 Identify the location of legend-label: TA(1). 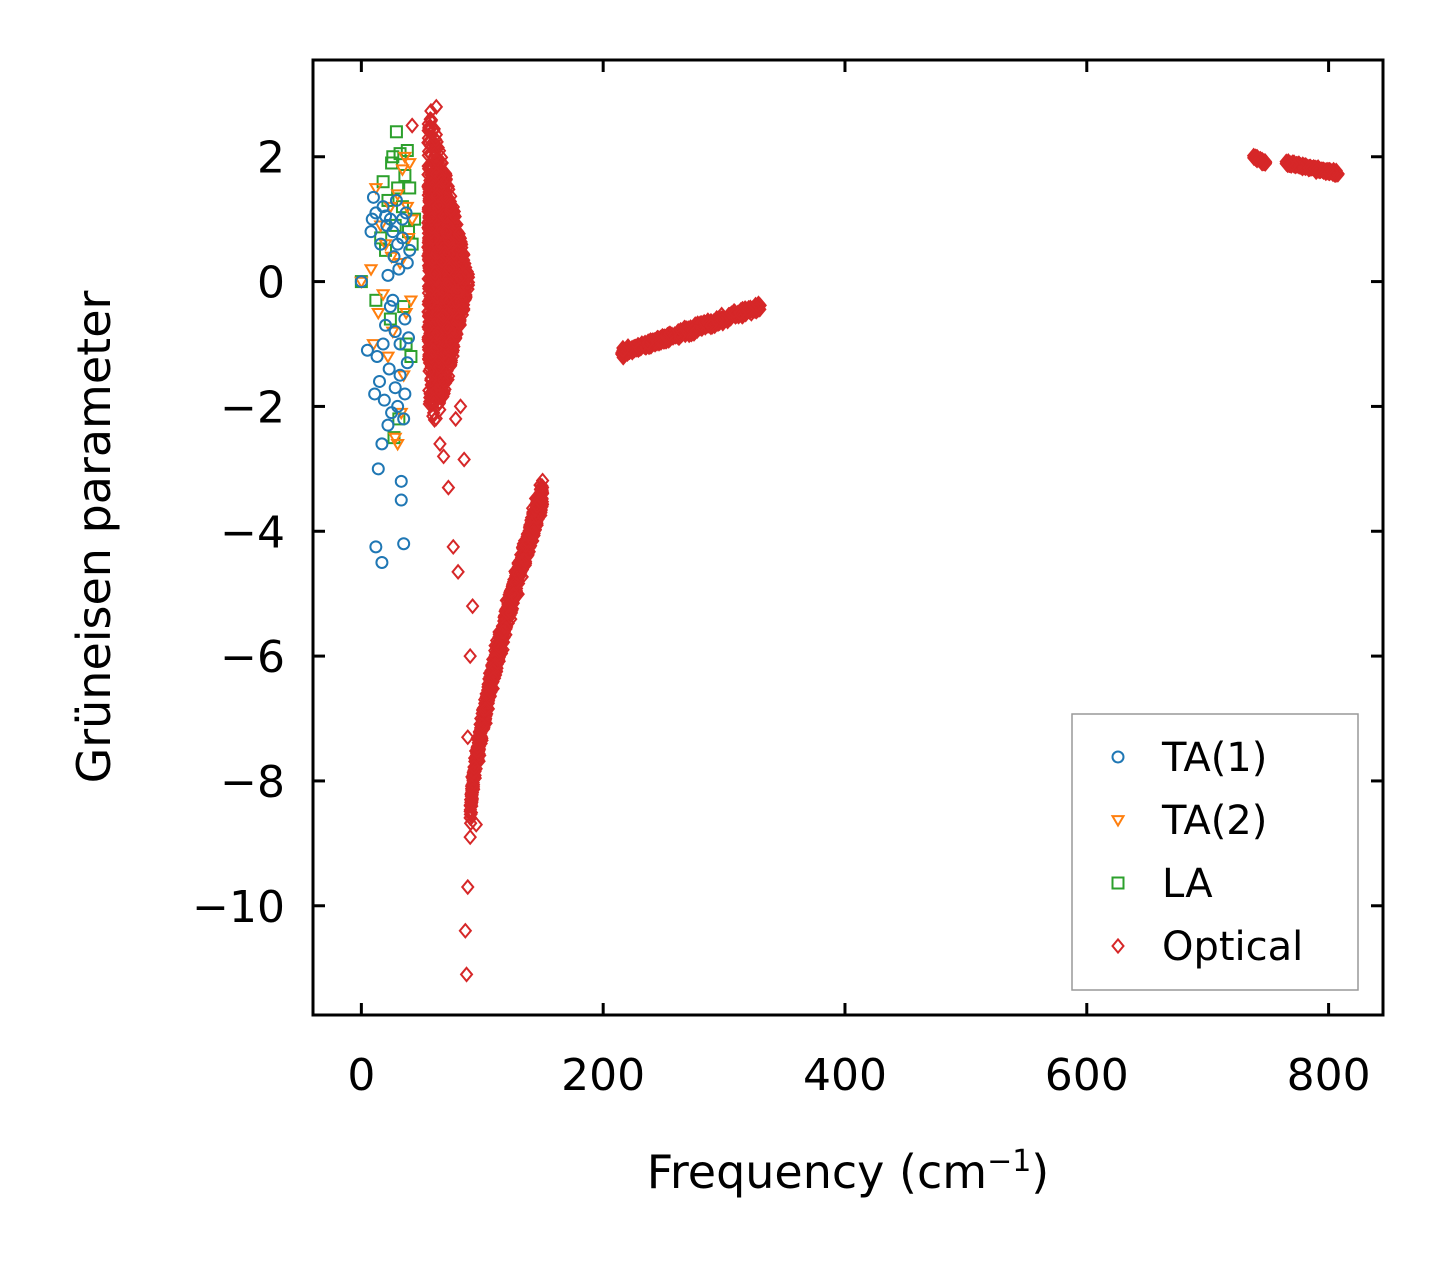
(1214, 758).